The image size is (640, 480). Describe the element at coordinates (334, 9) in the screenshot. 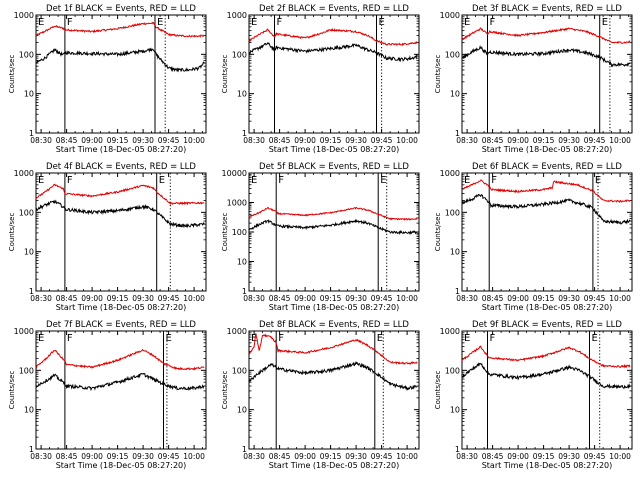

I see `panel-title: Det 2f BLACK = Events, RED = LLD` at that location.